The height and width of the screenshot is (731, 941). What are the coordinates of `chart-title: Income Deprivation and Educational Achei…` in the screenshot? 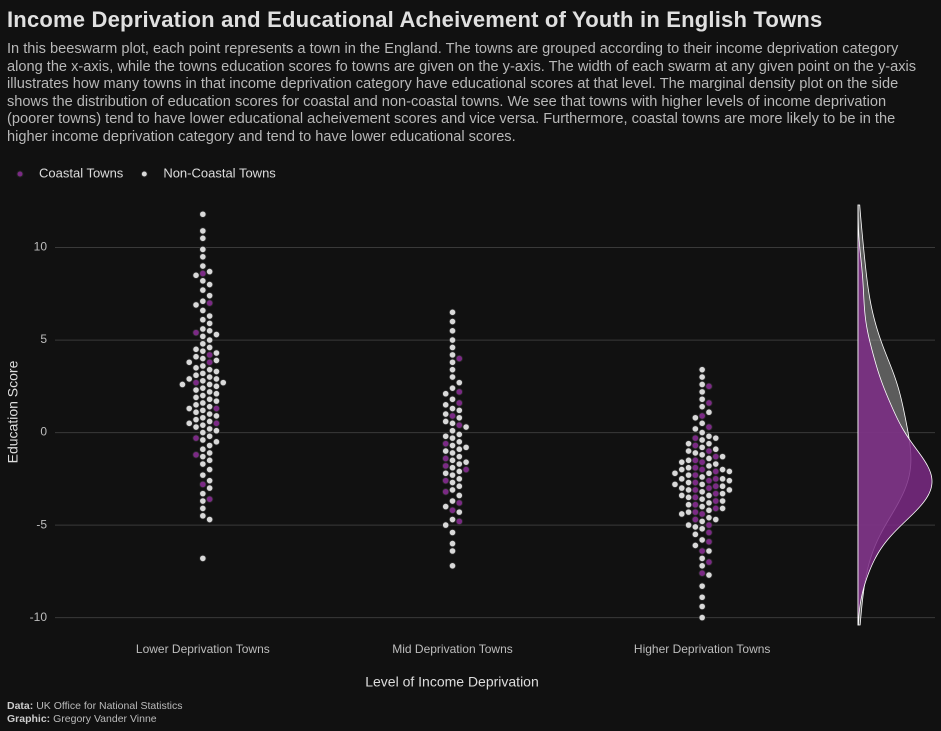 It's located at (415, 19).